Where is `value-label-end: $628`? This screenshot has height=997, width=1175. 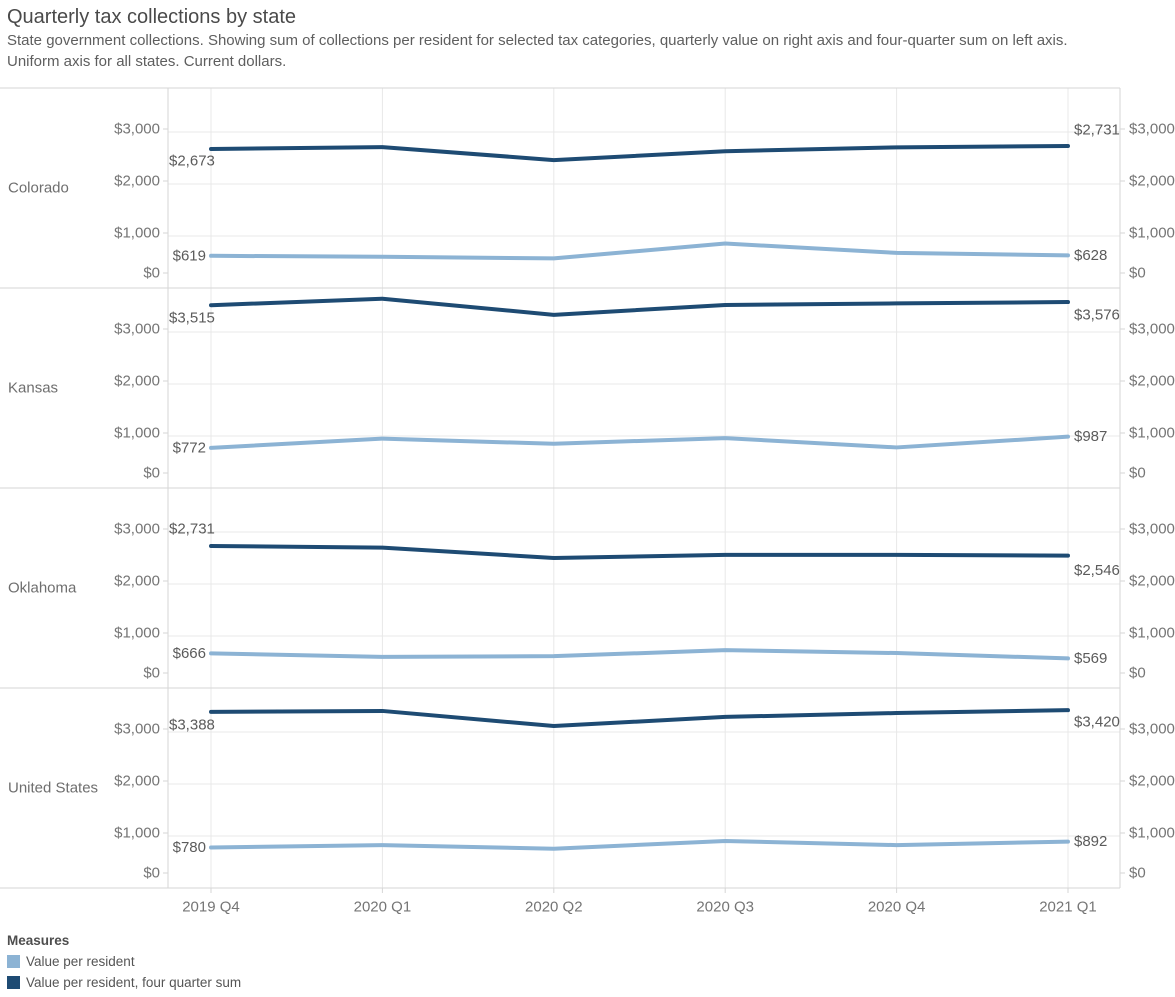 value-label-end: $628 is located at coordinates (1090, 255).